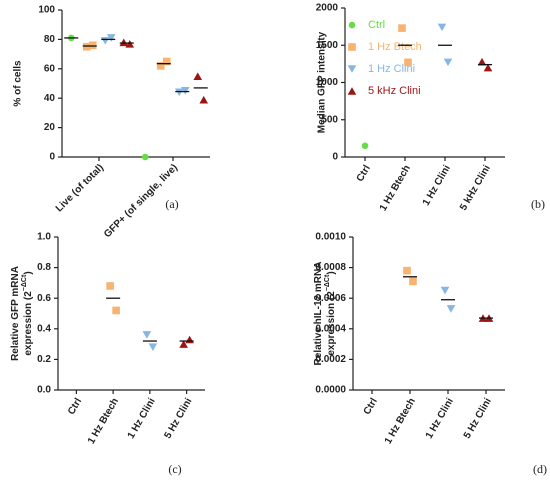  I want to click on y-tick-label: 60, so click(50, 68).